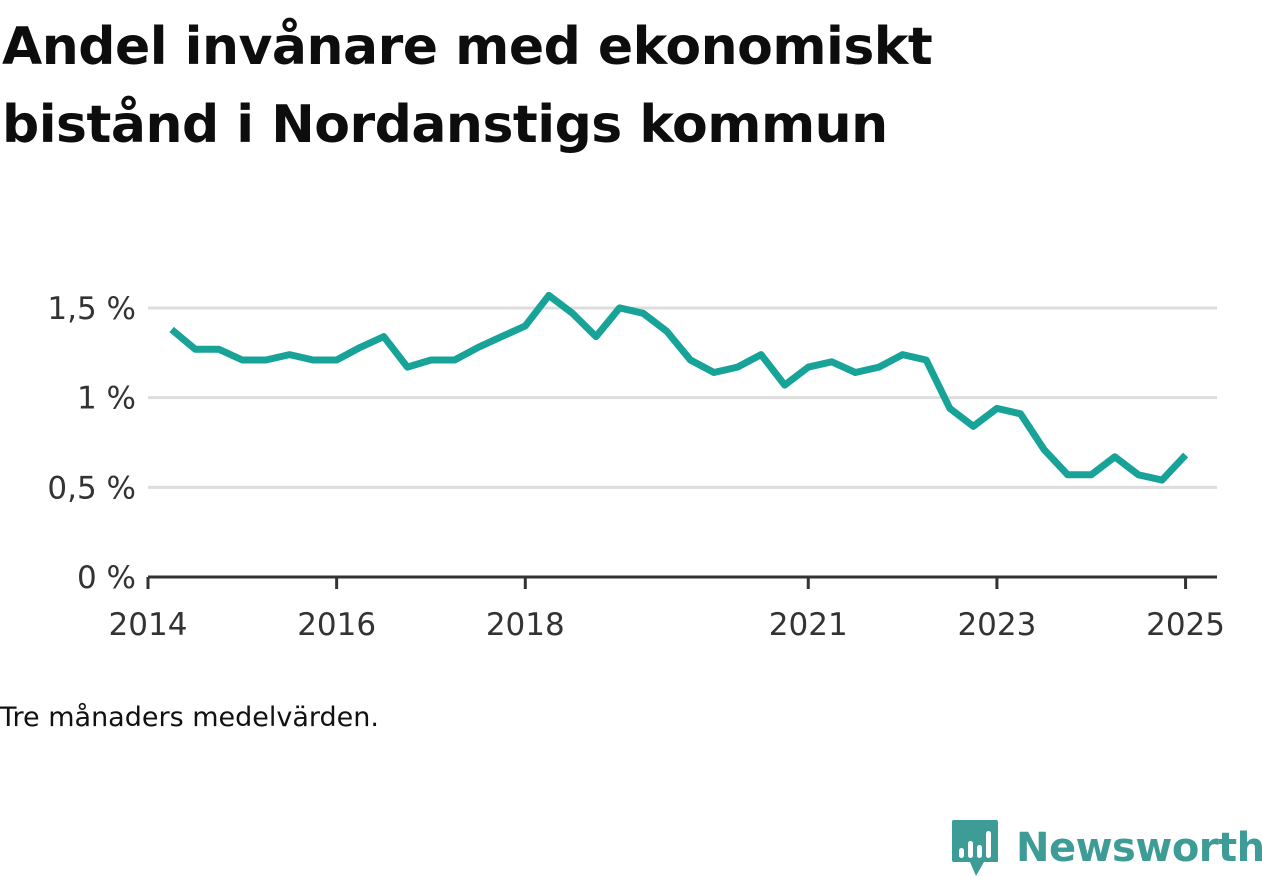  I want to click on y-tick-label: 1,5 %, so click(91, 309).